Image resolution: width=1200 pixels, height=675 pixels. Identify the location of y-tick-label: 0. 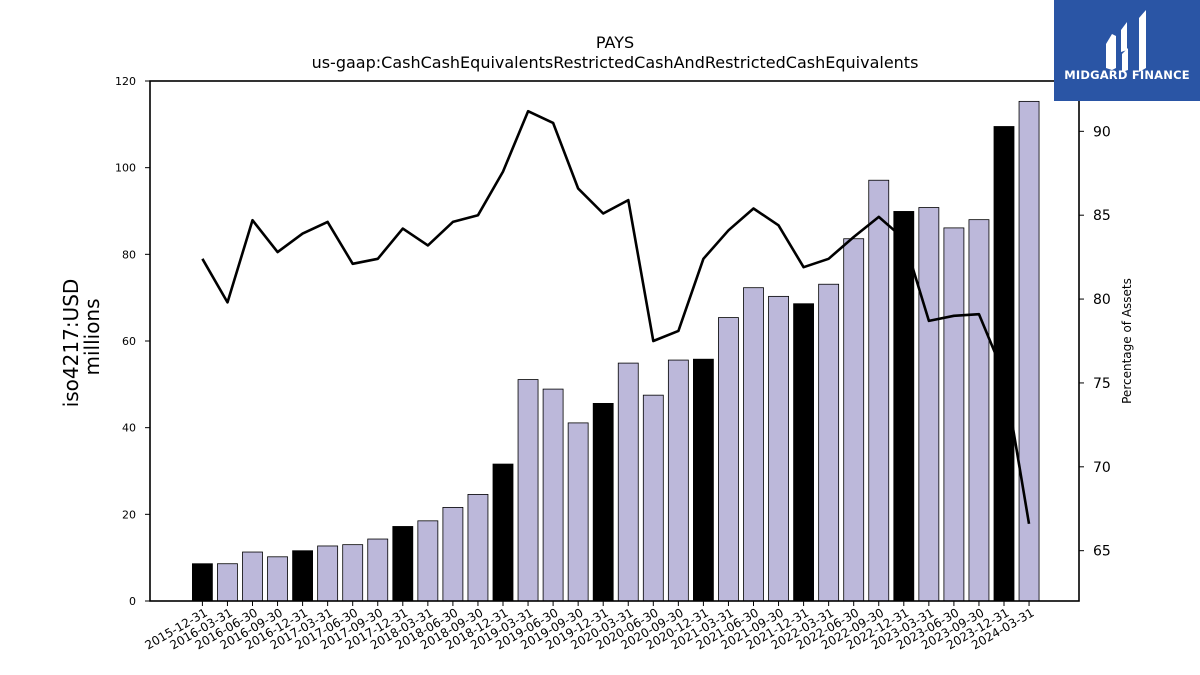
(132, 601).